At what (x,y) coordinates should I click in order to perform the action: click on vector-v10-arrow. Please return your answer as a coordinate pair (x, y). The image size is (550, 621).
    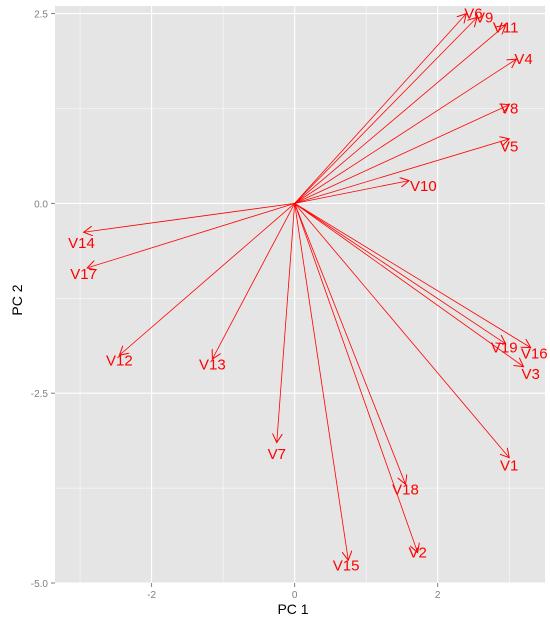
    Looking at the image, I should click on (351, 192).